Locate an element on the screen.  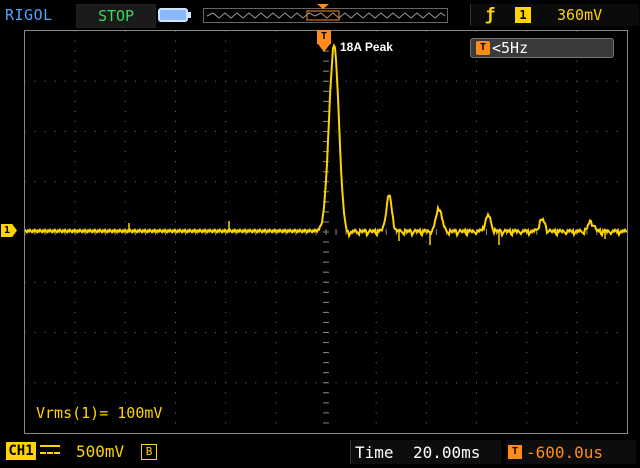
trigger-offset-panel: T -600.0us is located at coordinates (571, 452).